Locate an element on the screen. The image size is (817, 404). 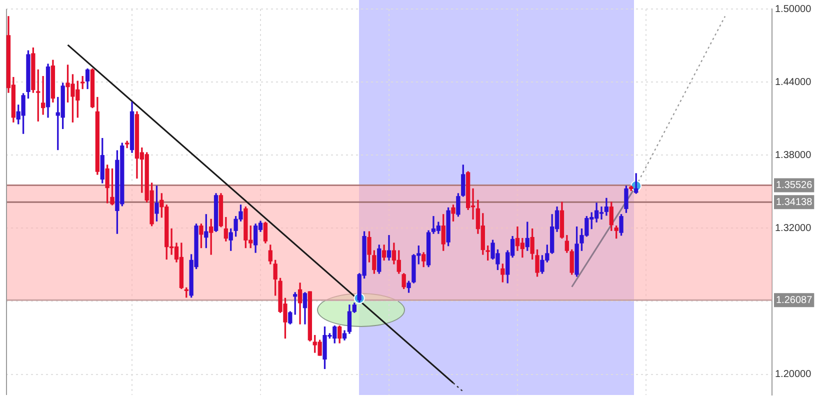
y-tick-label: 1.38000 is located at coordinates (793, 155).